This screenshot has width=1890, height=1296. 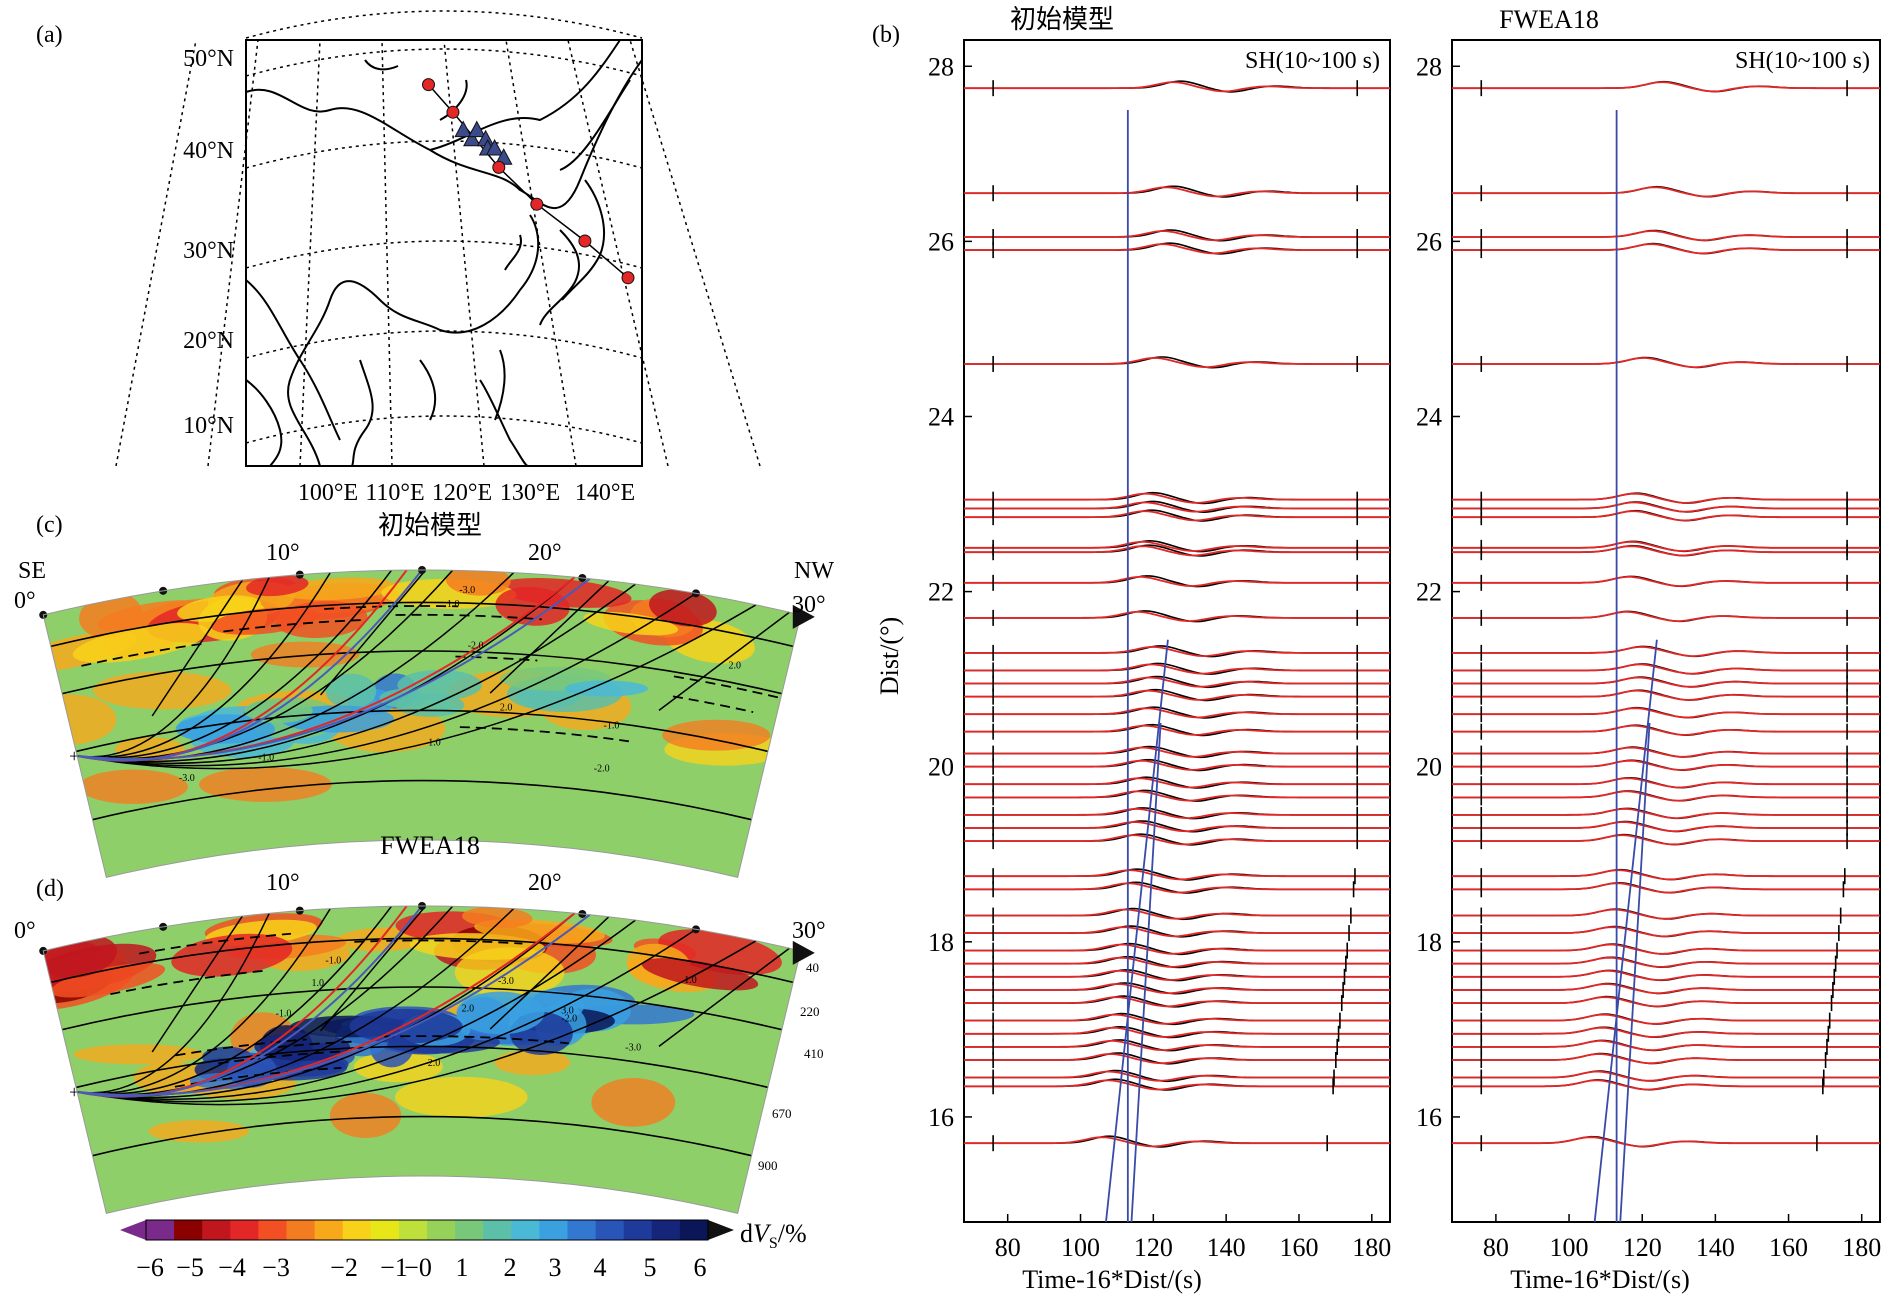 I want to click on x-tick-label: 80, so click(x=1496, y=1247).